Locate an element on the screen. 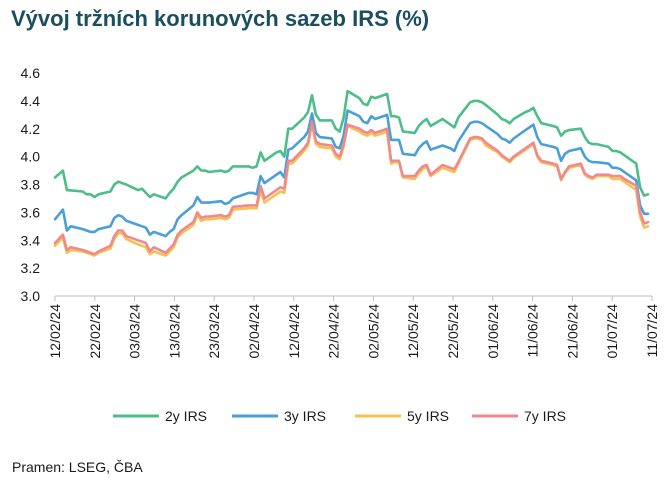 The height and width of the screenshot is (489, 670). x-tick-label: 02/05/24 is located at coordinates (373, 331).